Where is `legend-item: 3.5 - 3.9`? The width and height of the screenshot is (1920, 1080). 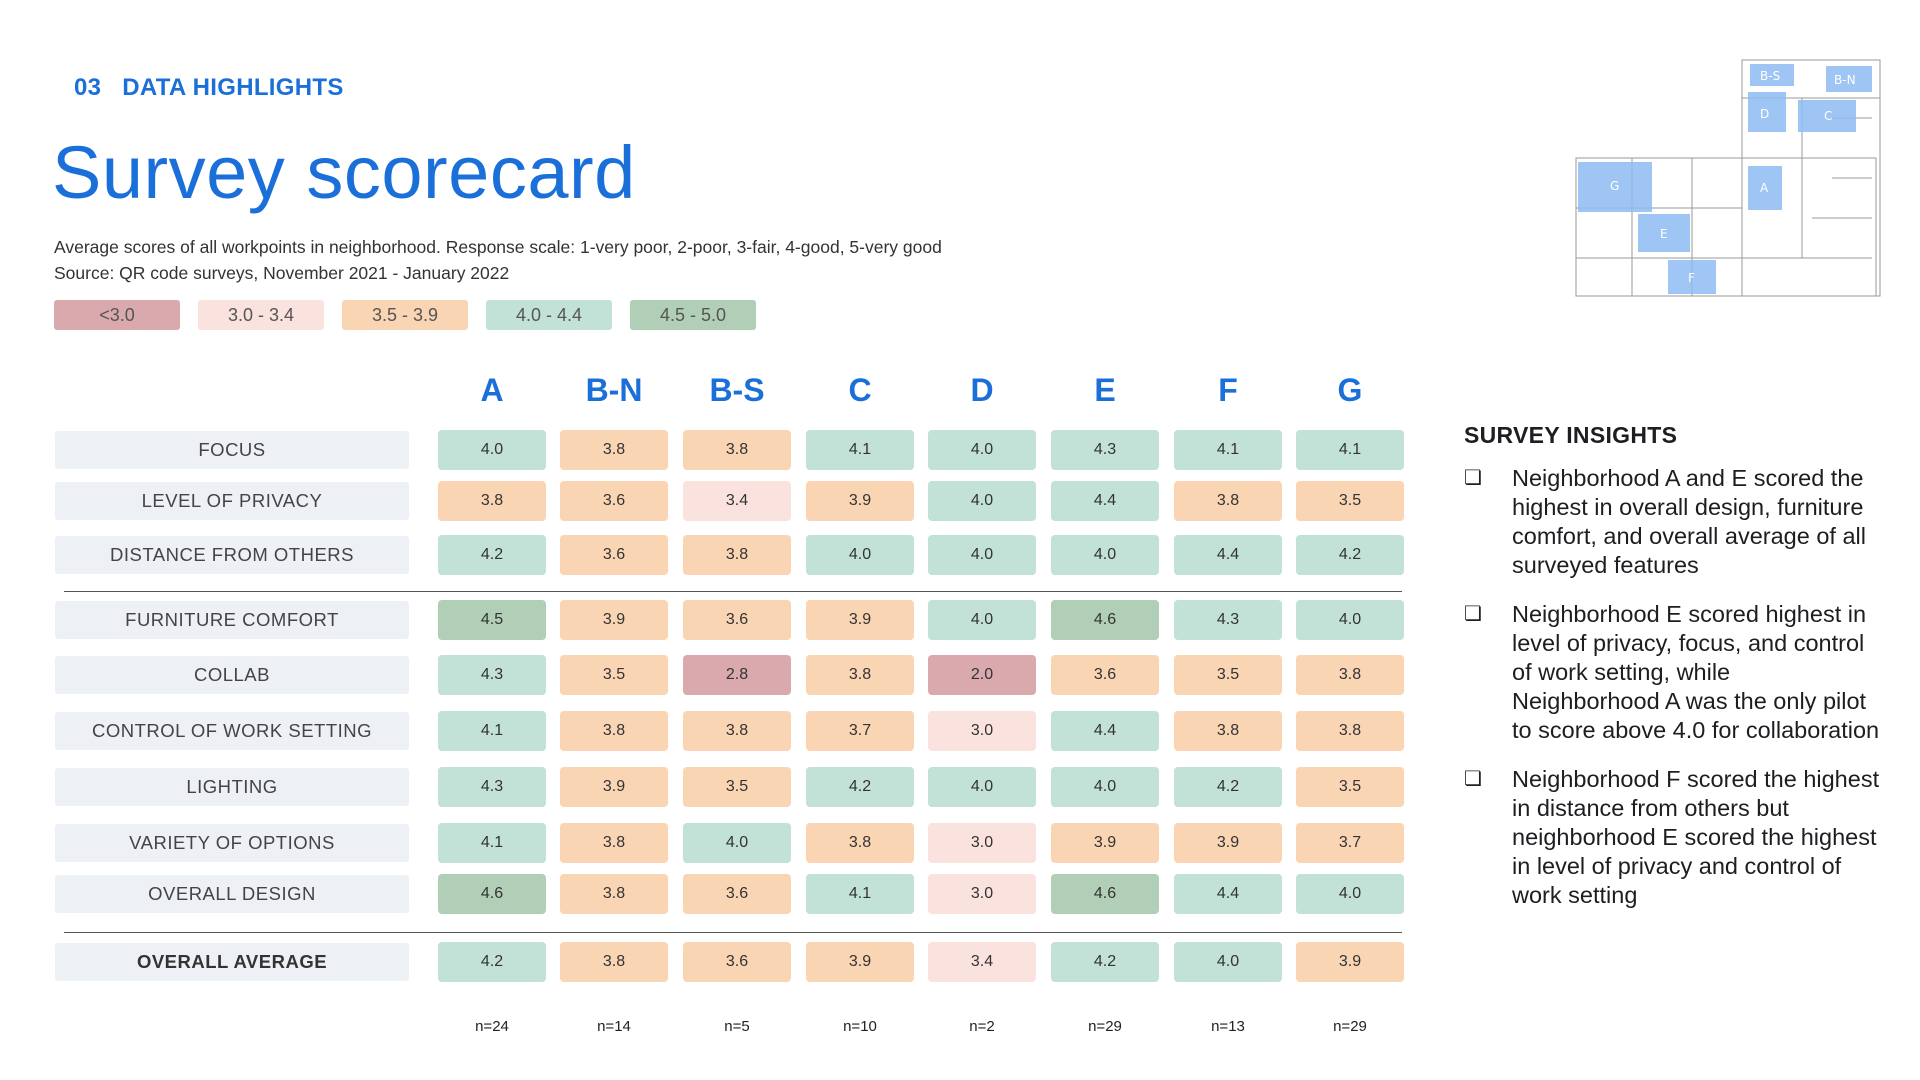
legend-item: 3.5 - 3.9 is located at coordinates (405, 315).